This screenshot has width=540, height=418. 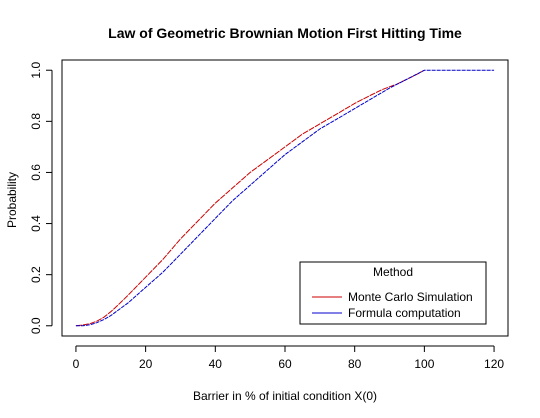 What do you see at coordinates (404, 313) in the screenshot?
I see `legend-label-formula: Formula computation` at bounding box center [404, 313].